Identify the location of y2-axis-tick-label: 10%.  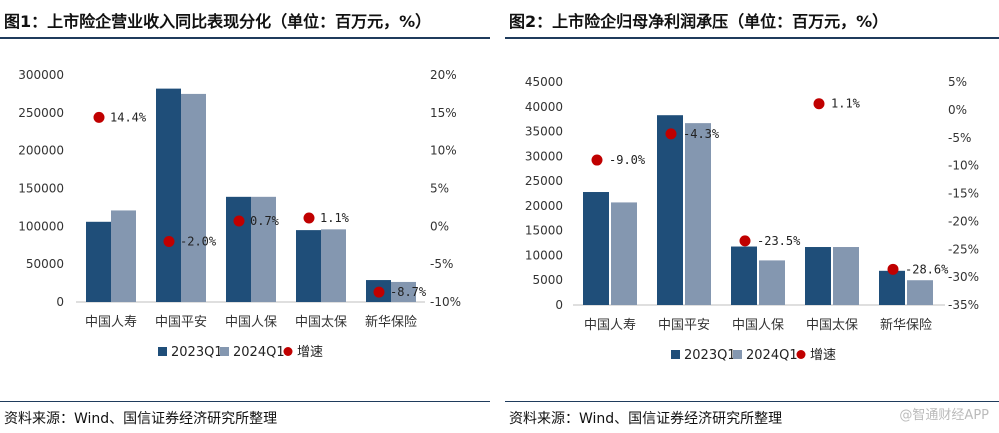
(443, 151).